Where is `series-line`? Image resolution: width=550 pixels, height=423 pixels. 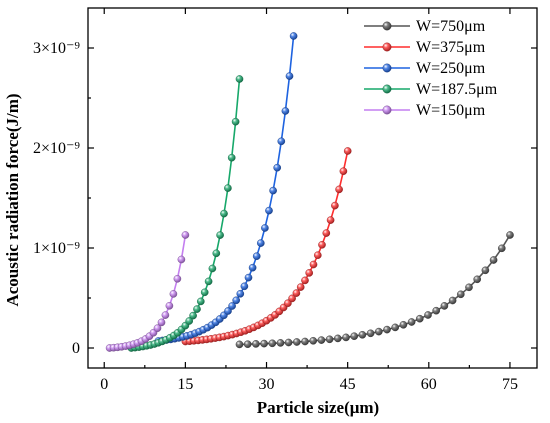
series-line is located at coordinates (375, 290).